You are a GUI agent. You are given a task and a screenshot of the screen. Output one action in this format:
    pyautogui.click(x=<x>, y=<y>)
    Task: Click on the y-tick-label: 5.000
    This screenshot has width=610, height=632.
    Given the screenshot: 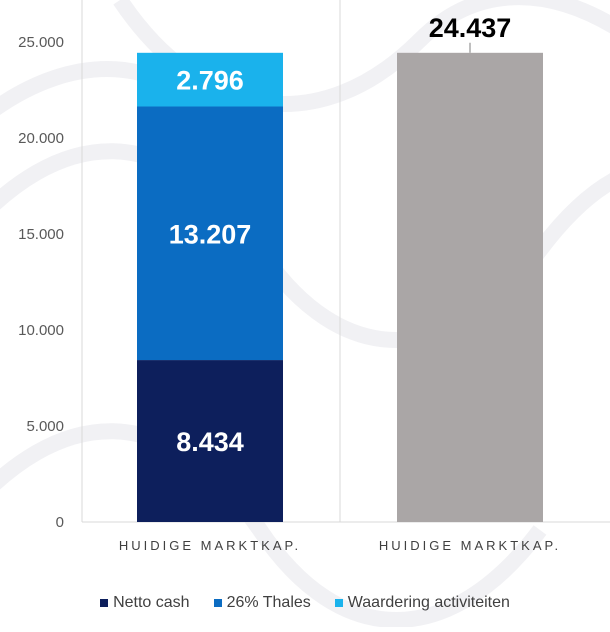 What is the action you would take?
    pyautogui.click(x=45, y=426)
    